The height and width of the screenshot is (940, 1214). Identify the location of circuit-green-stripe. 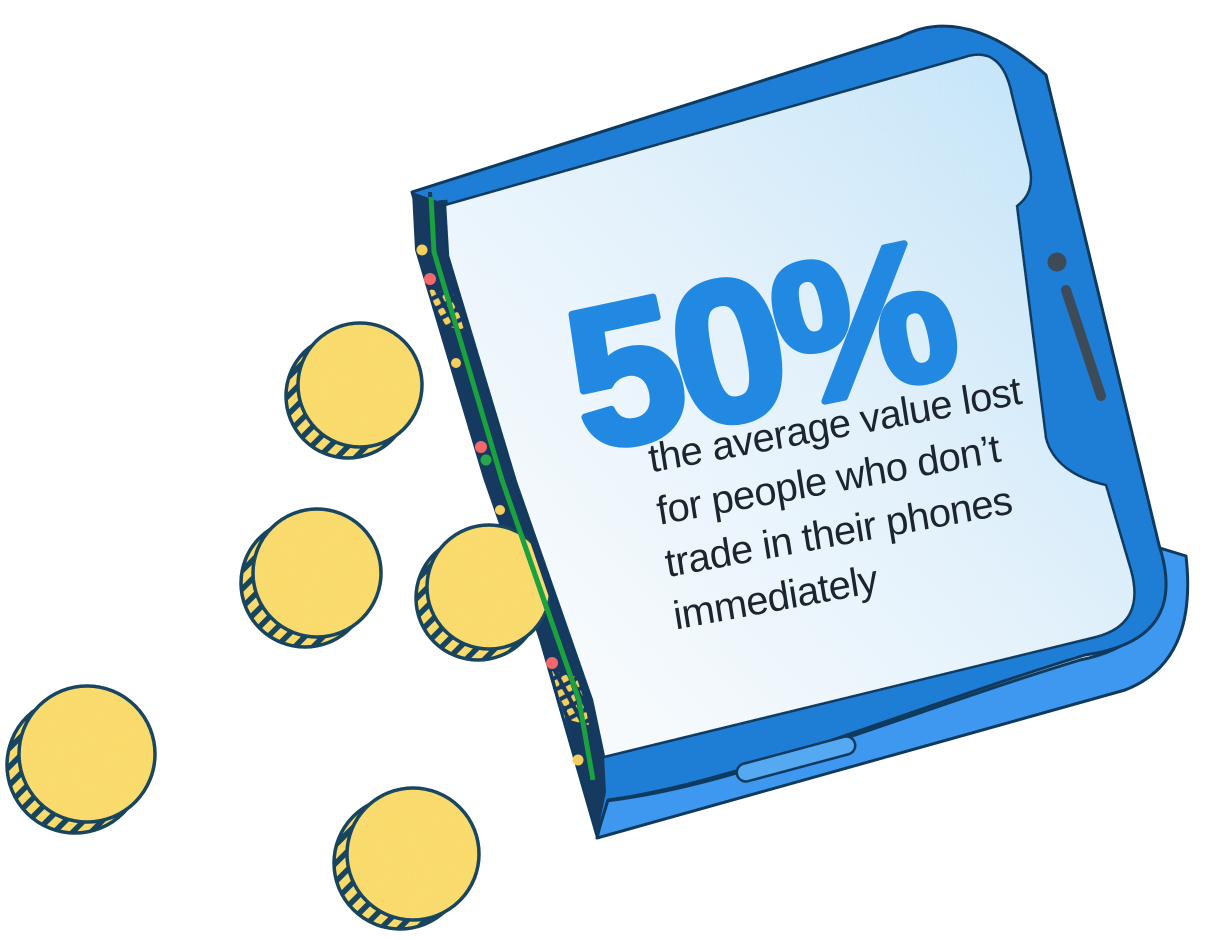
(512, 488).